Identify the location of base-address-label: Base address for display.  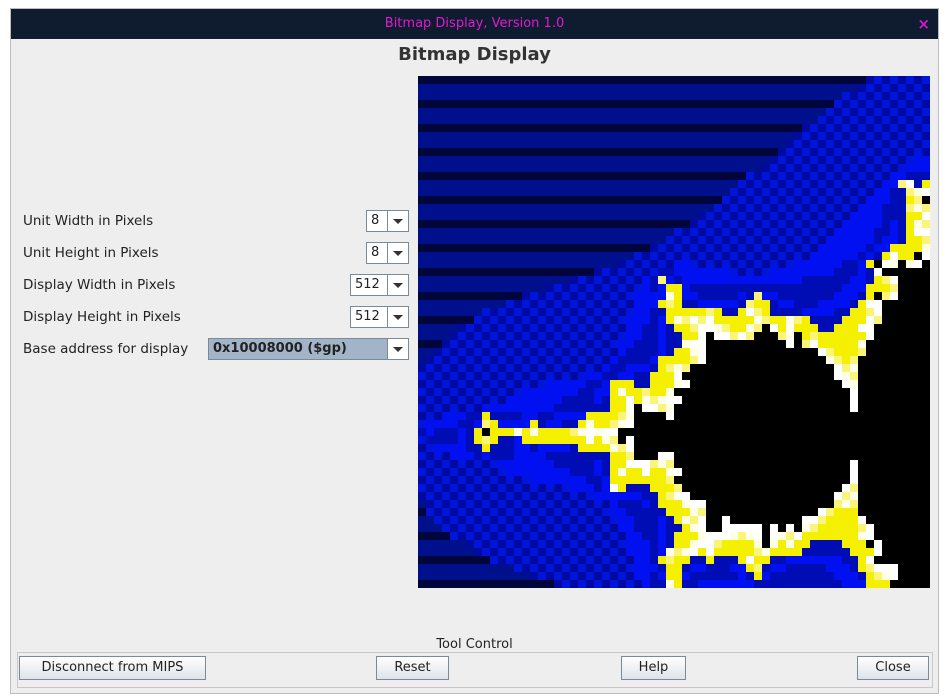
(106, 349).